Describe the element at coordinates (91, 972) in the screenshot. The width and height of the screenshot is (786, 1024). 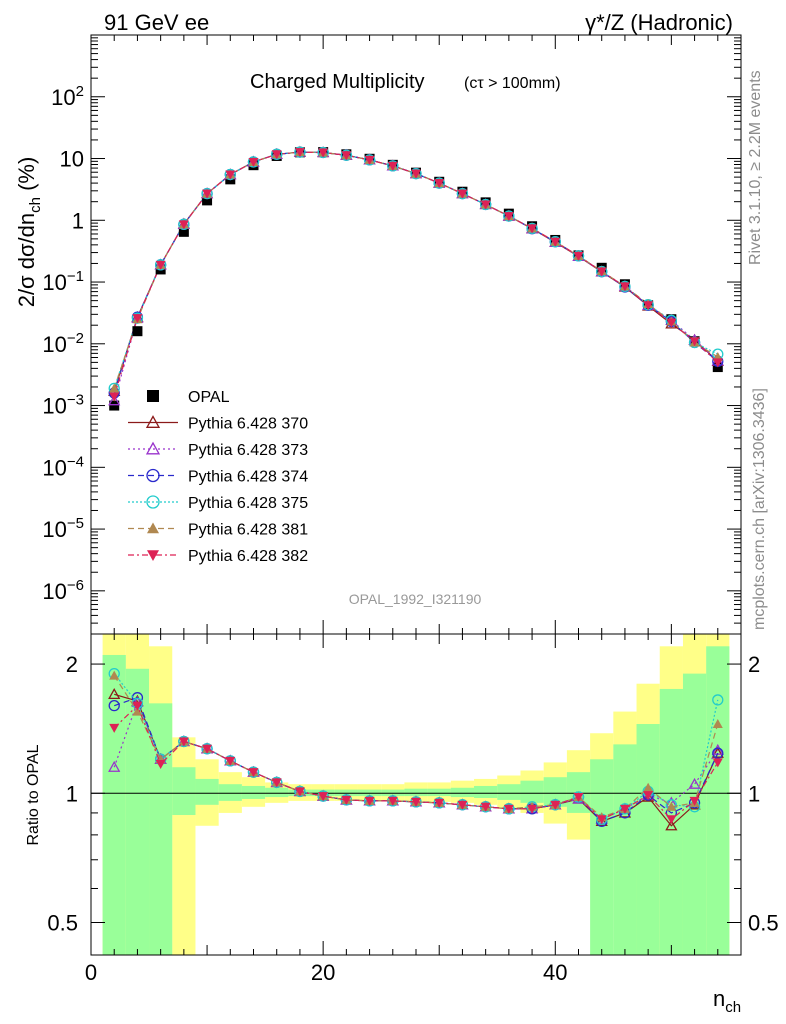
I see `x-tick-label: 0` at that location.